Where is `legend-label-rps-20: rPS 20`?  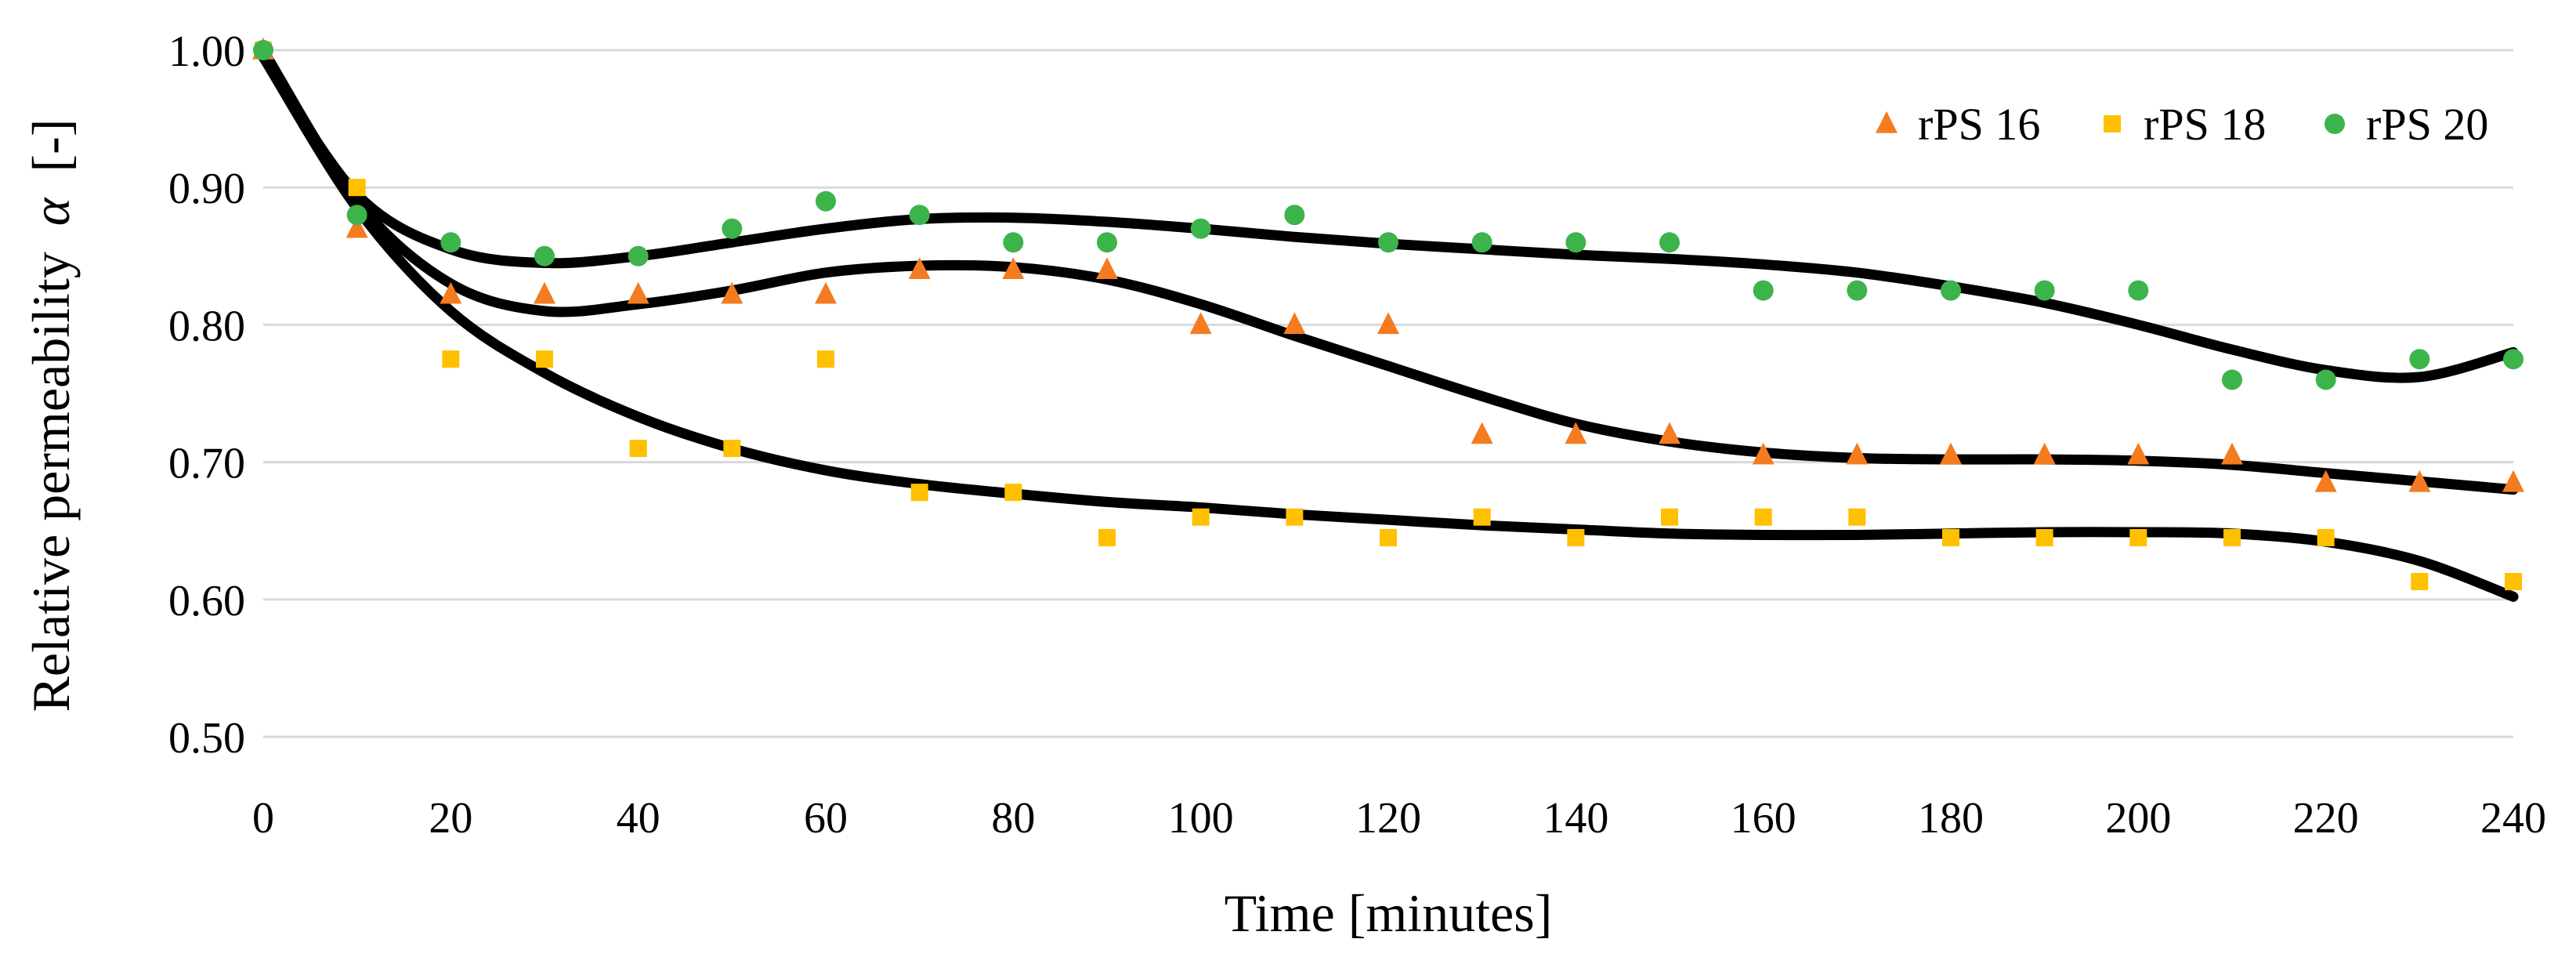 legend-label-rps-20: rPS 20 is located at coordinates (2427, 125).